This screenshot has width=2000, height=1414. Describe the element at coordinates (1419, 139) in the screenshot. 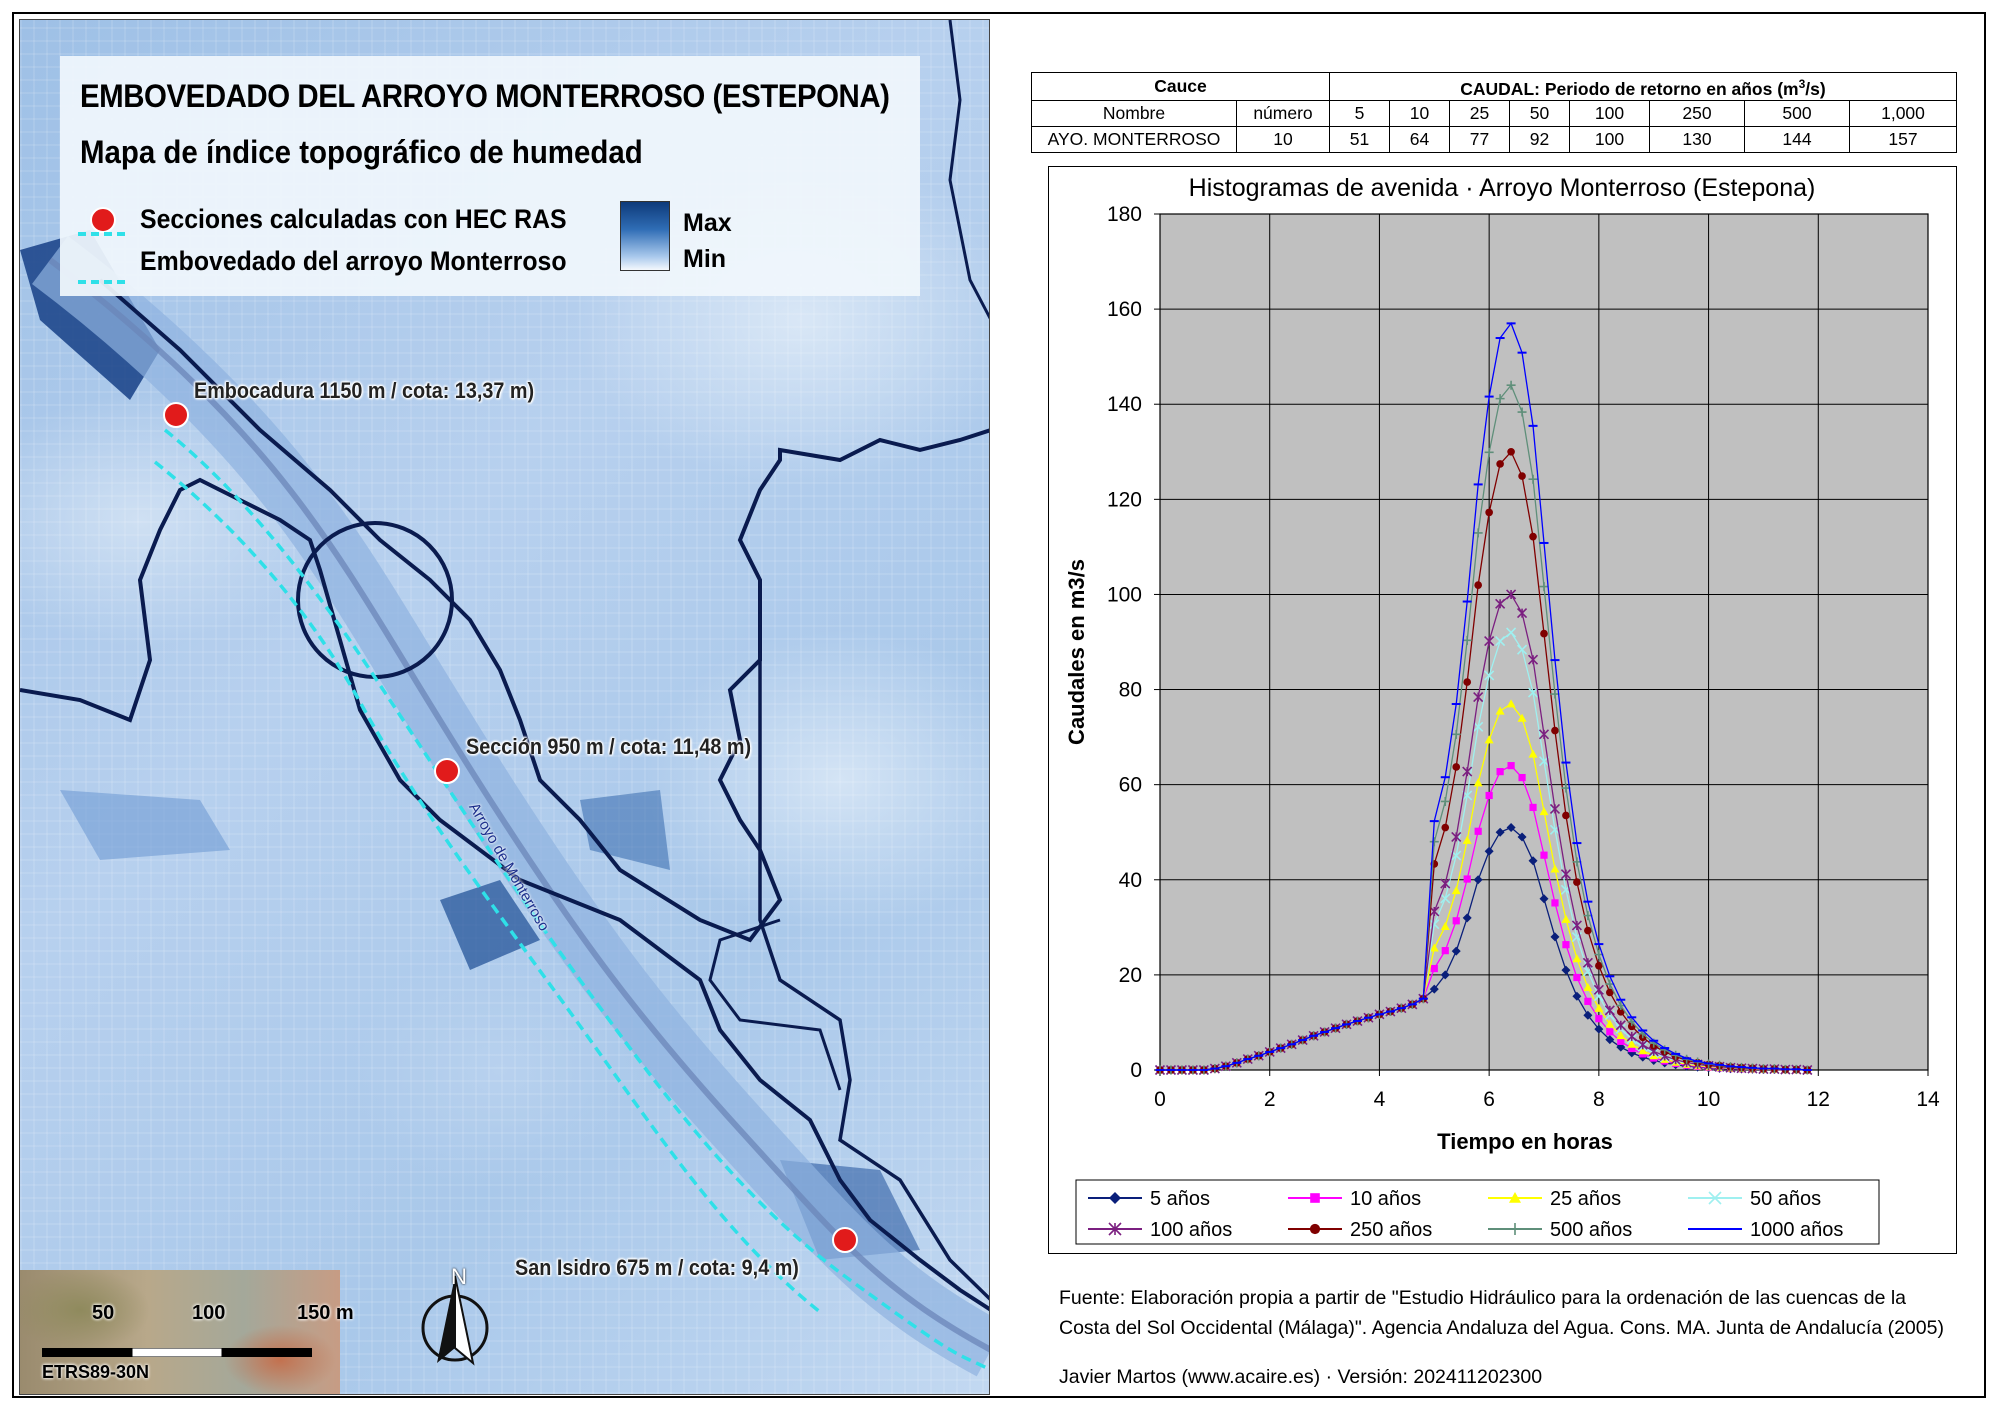

I see `row-value: 64` at that location.